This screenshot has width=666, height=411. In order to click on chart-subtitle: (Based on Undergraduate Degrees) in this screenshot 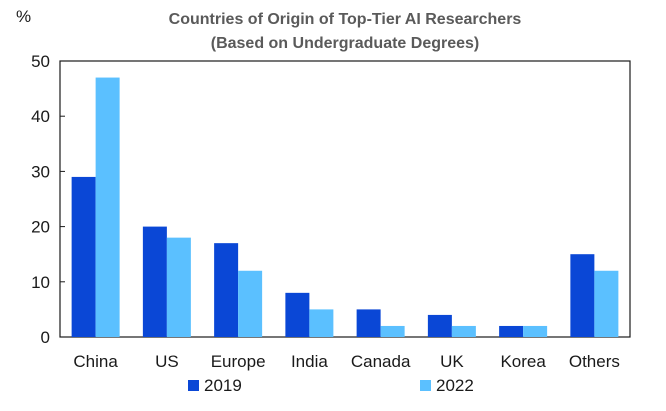, I will do `click(345, 43)`.